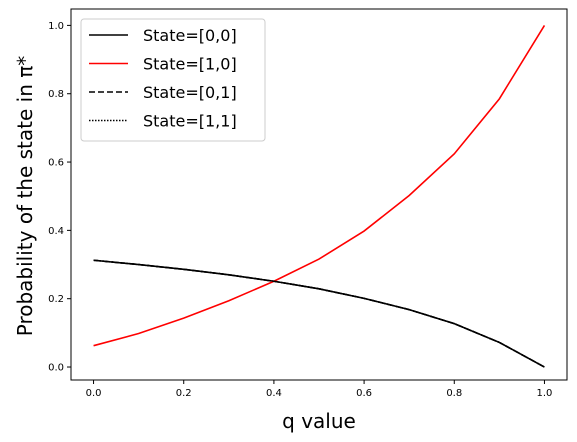 The height and width of the screenshot is (442, 577). Describe the element at coordinates (190, 92) in the screenshot. I see `legend-label: State=[0,1]` at that location.